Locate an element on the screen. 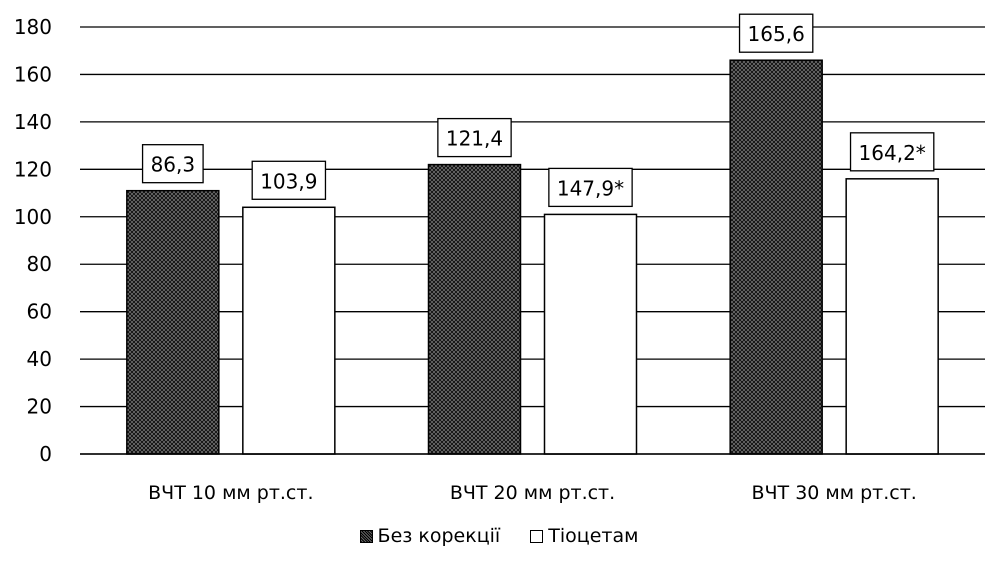 Image resolution: width=998 pixels, height=561 pixels. data-label: 164,2* is located at coordinates (892, 152).